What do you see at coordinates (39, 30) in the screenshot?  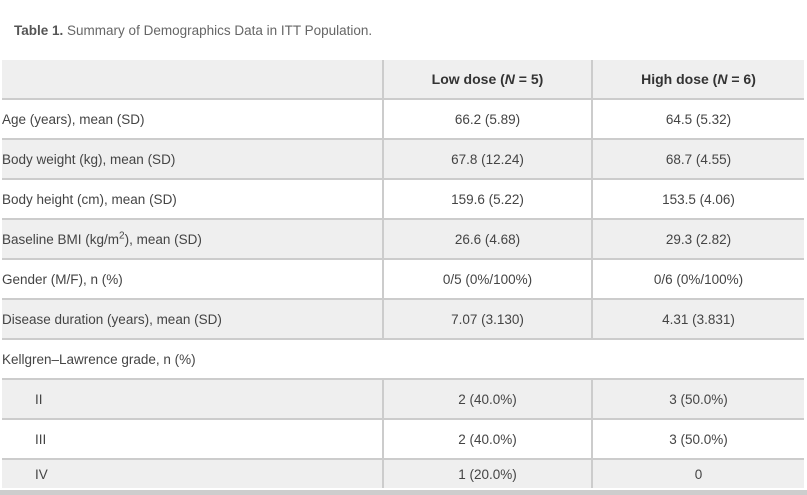 I see `table-caption-label: Table 1.` at bounding box center [39, 30].